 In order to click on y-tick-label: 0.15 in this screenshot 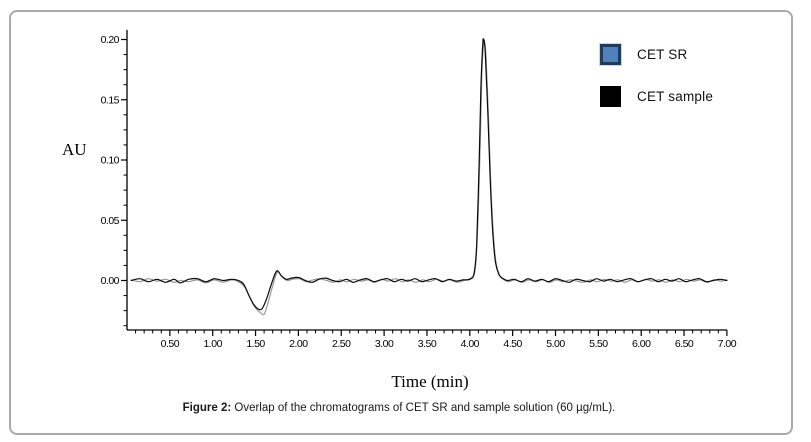, I will do `click(110, 100)`.